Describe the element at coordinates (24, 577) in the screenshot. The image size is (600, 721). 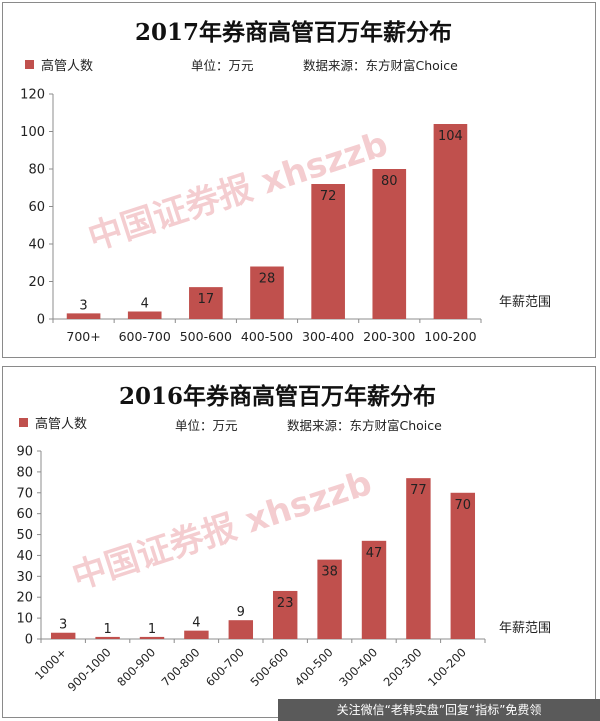
I see `y-tick-label: 30` at that location.